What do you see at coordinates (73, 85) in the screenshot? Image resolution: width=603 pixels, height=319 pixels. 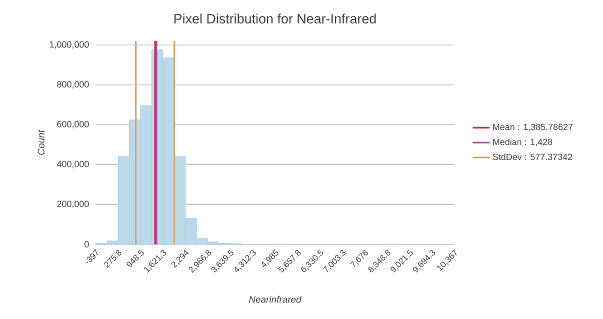 I see `y-tick-label: 800,000` at bounding box center [73, 85].